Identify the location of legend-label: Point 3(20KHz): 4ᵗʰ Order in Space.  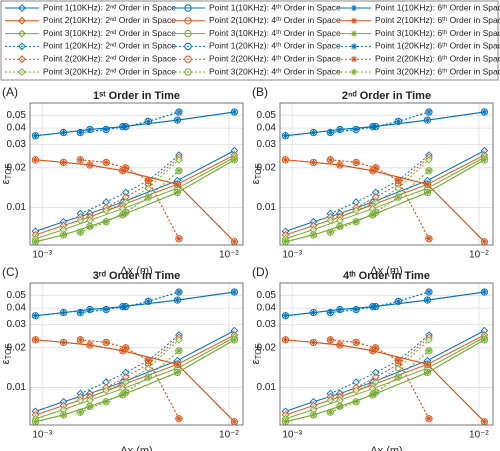
(275, 71).